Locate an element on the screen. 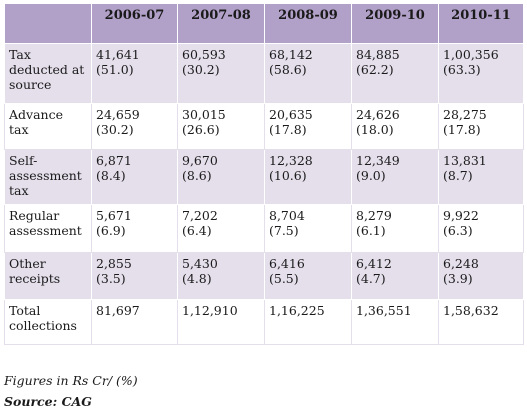 This screenshot has height=415, width=527. cell-amount: 8,704 is located at coordinates (287, 215).